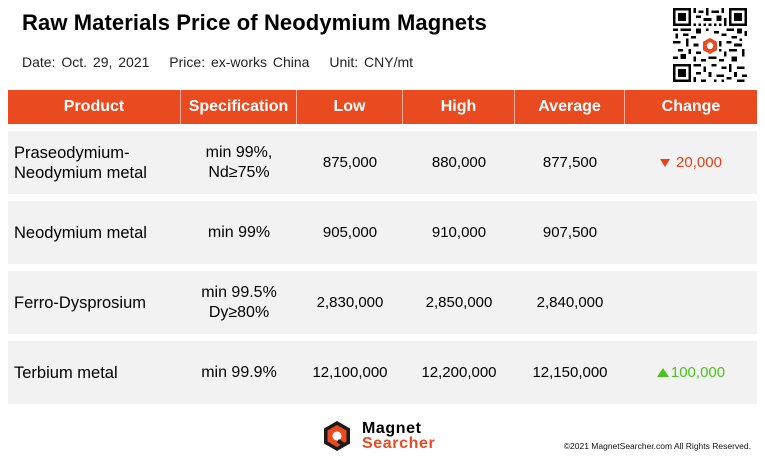 Image resolution: width=765 pixels, height=469 pixels. What do you see at coordinates (86, 62) in the screenshot?
I see `date-text: Date: Oct. 29, 2021` at bounding box center [86, 62].